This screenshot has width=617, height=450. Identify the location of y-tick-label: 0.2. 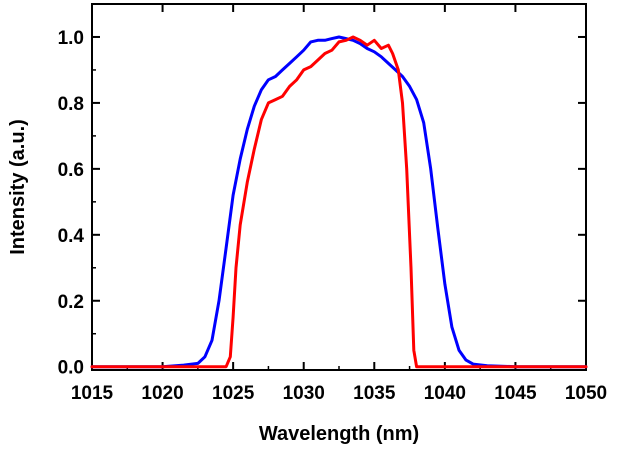
(71, 302).